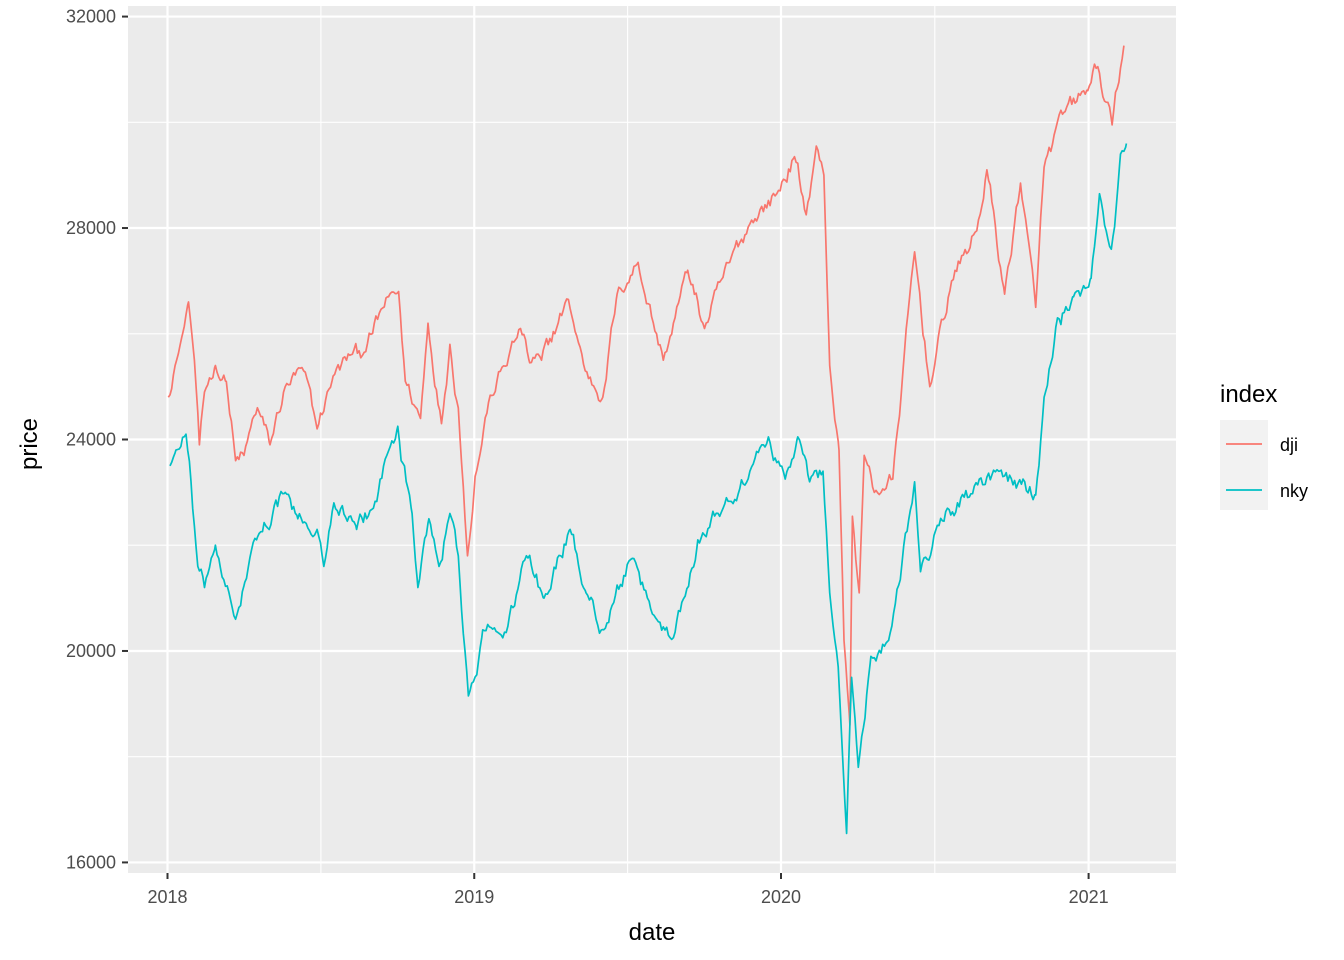 This screenshot has height=960, width=1344. I want to click on legend-title: index, so click(1248, 394).